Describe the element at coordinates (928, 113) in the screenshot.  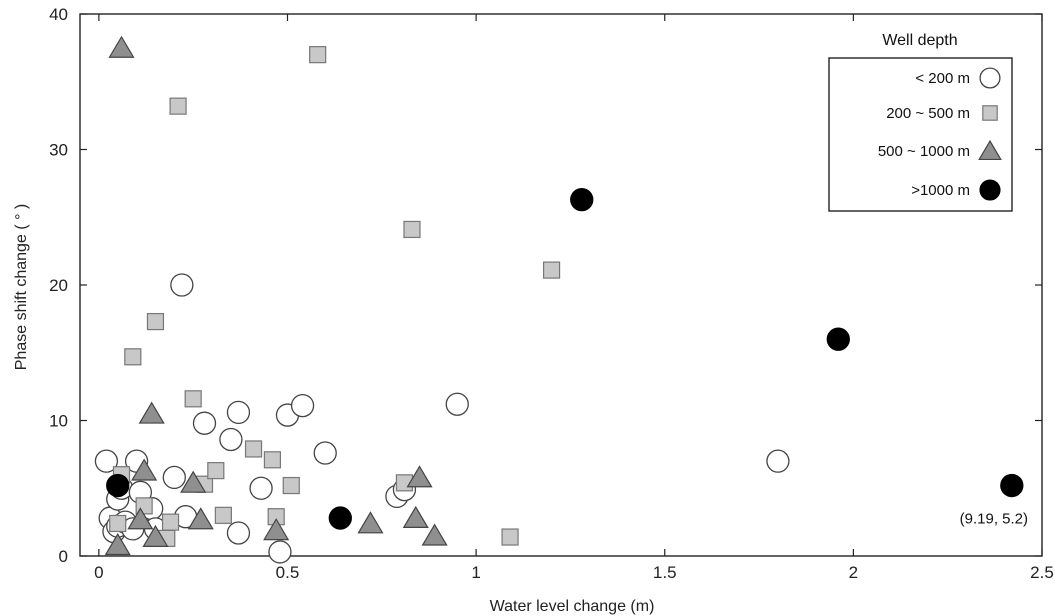
I see `legend-label: 200 ~ 500 m` at that location.